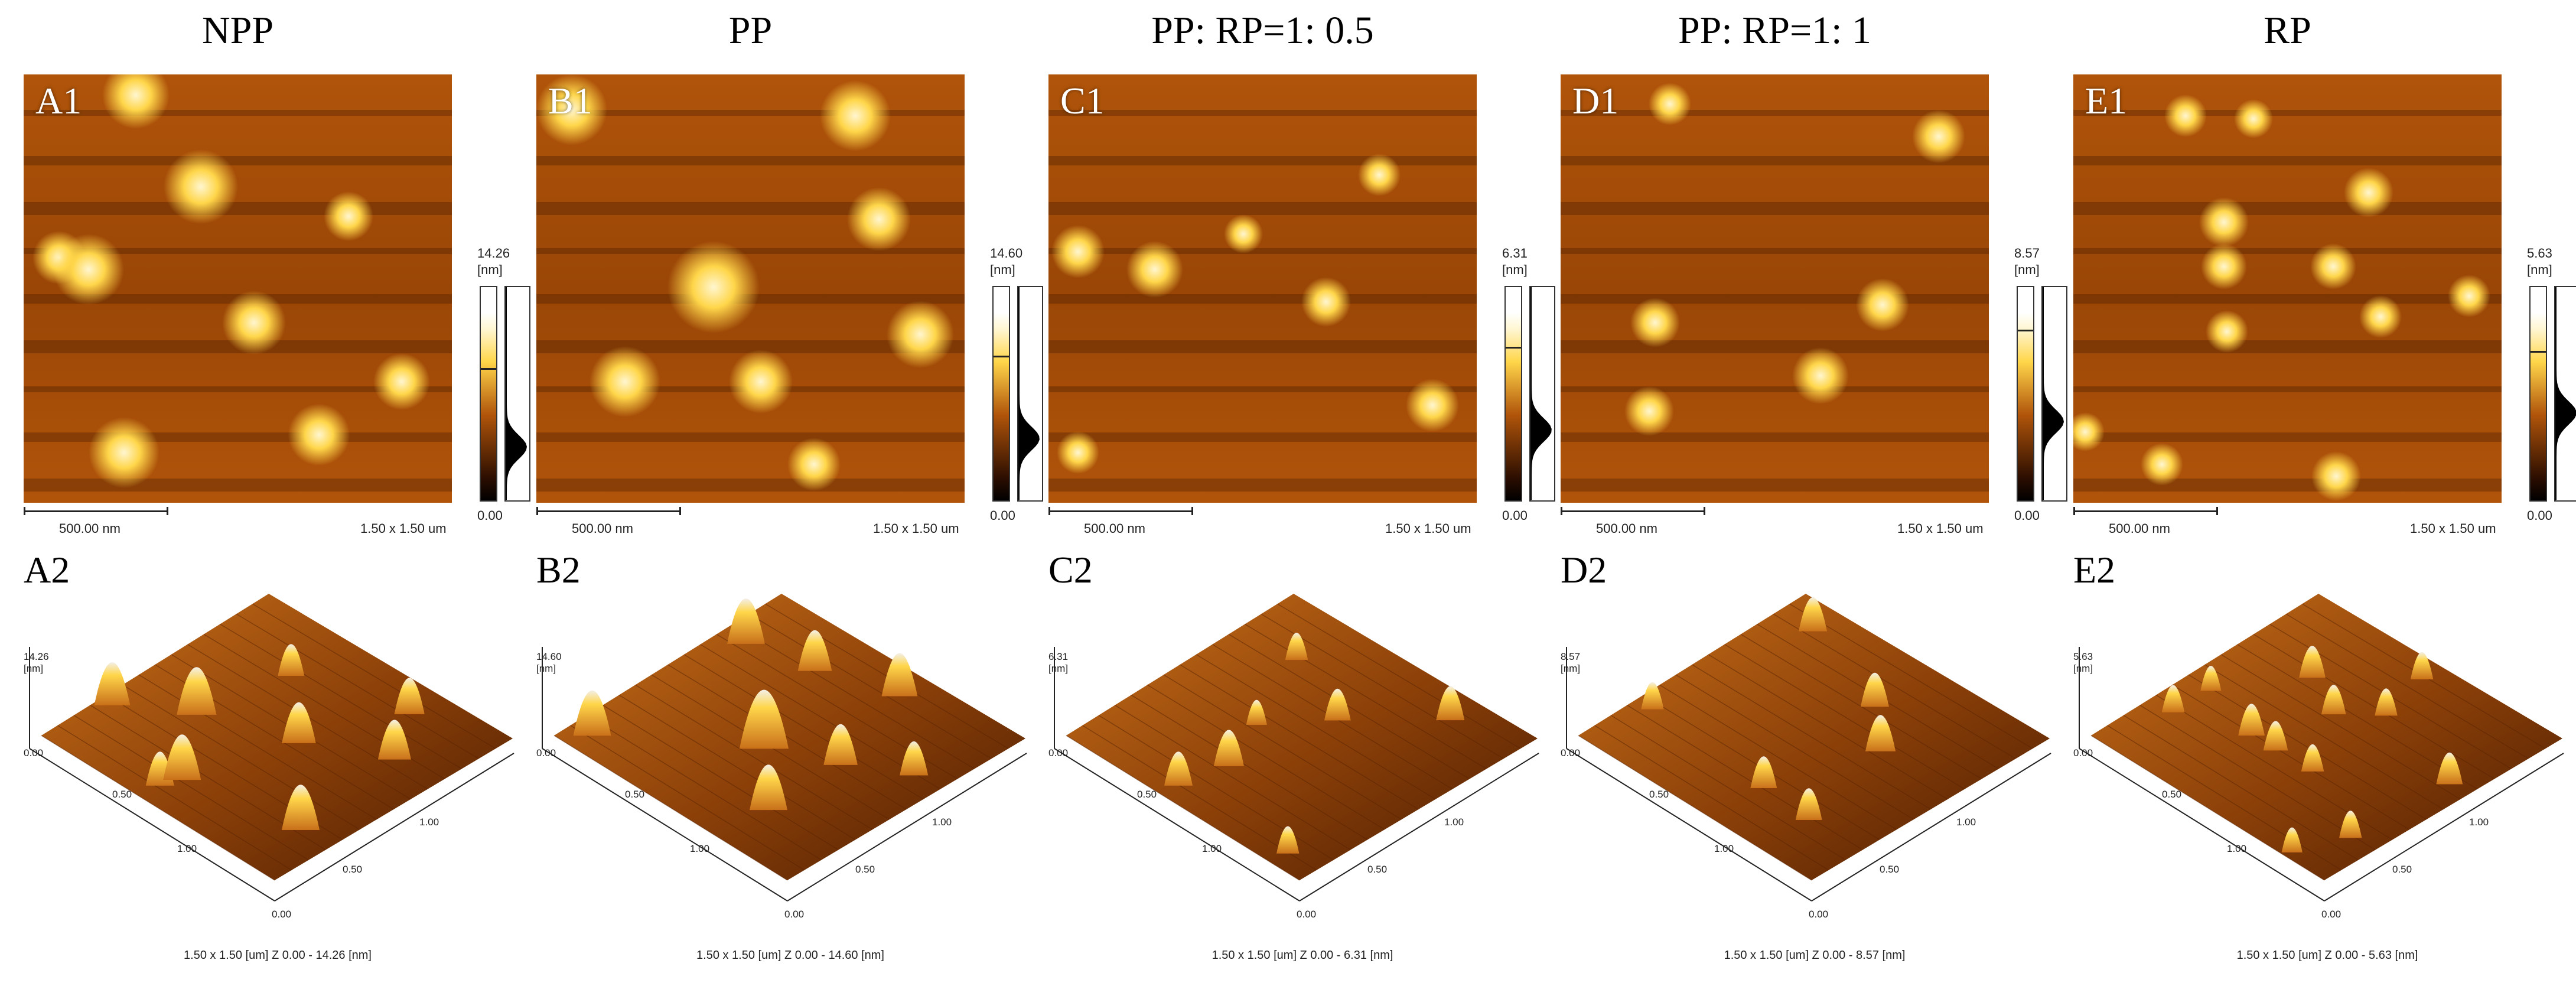 The width and height of the screenshot is (2576, 986). I want to click on panel-label-3d: A2, so click(47, 570).